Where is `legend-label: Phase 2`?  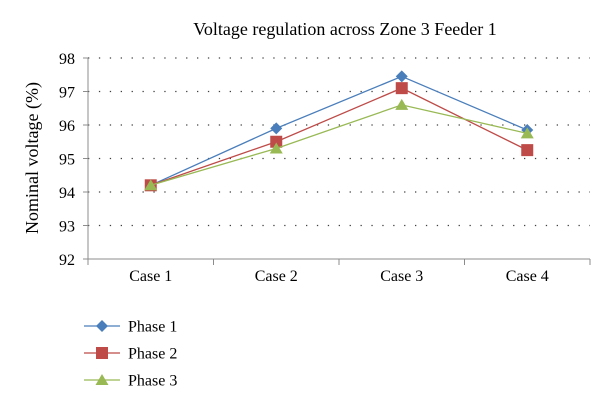 legend-label: Phase 2 is located at coordinates (152, 354).